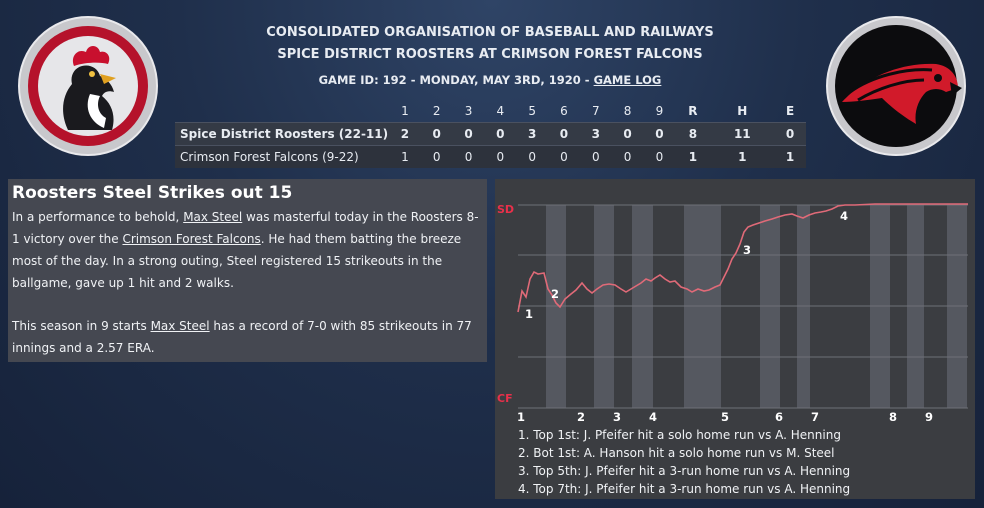  I want to click on column-header: 2, so click(436, 110).